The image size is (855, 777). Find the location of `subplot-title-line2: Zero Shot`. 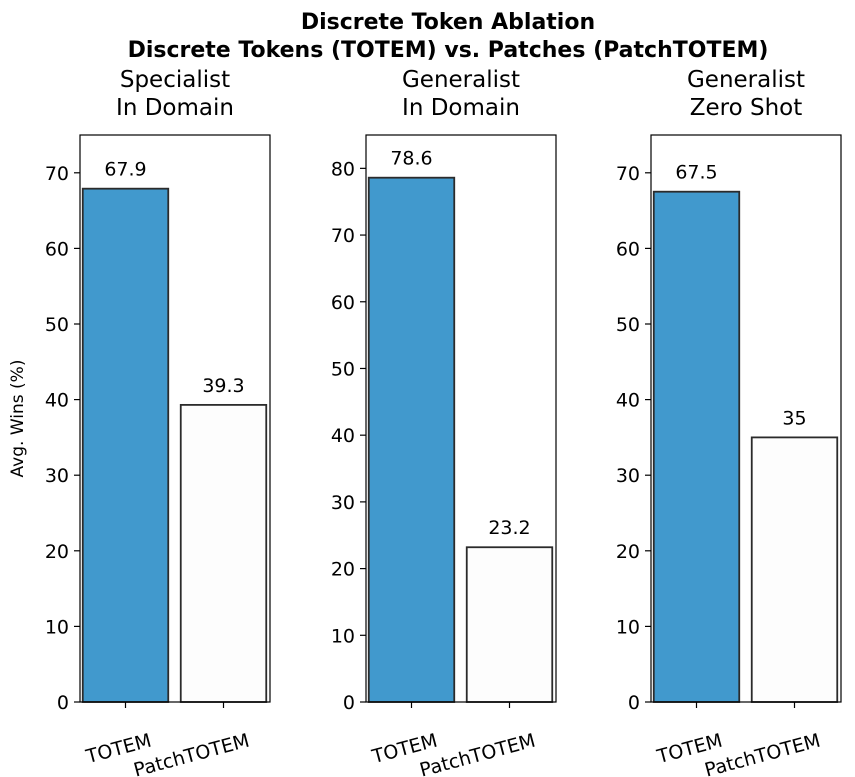

subplot-title-line2: Zero Shot is located at coordinates (746, 108).